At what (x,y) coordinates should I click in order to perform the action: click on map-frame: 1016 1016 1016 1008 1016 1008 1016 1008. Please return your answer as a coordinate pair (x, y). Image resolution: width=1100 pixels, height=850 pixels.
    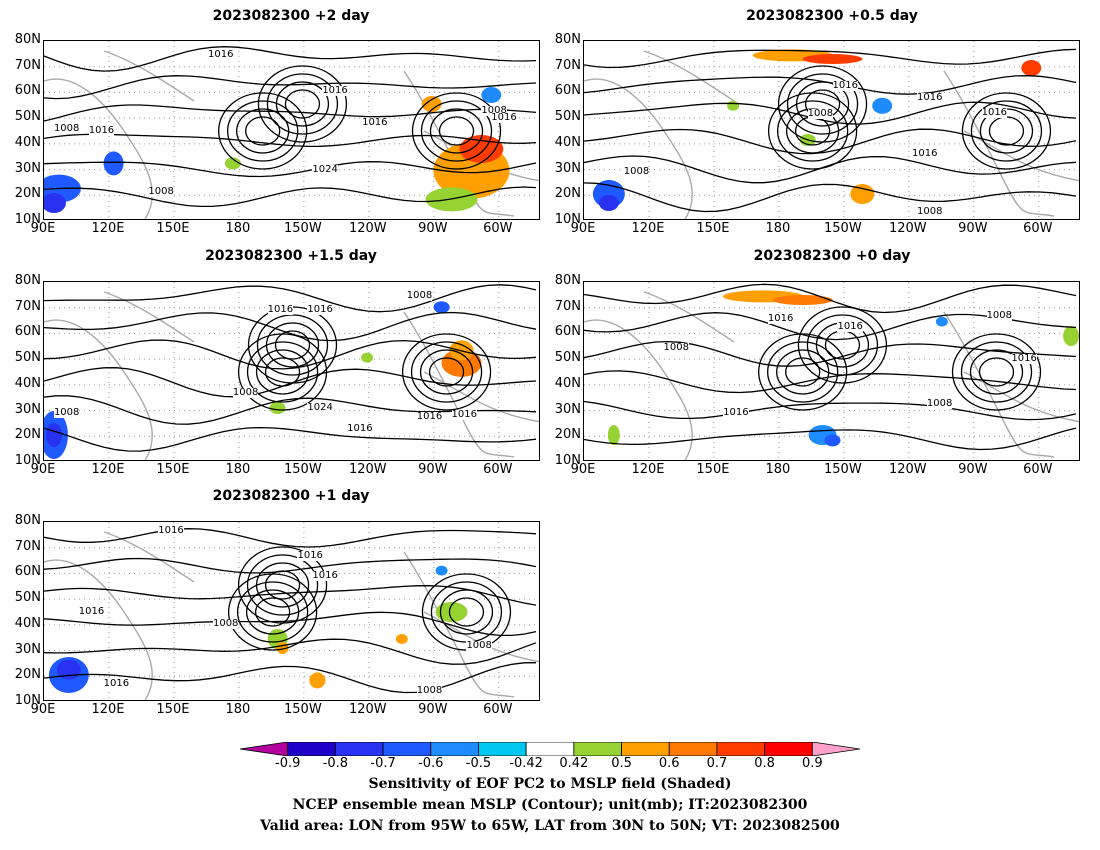
    Looking at the image, I should click on (291, 611).